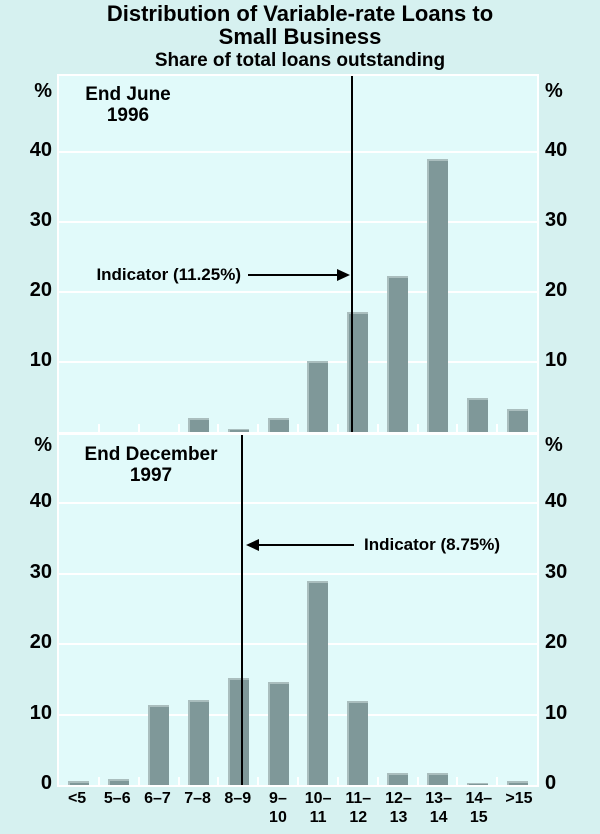 The height and width of the screenshot is (834, 600). Describe the element at coordinates (197, 798) in the screenshot. I see `x-axis-category-line1: 7–8` at that location.